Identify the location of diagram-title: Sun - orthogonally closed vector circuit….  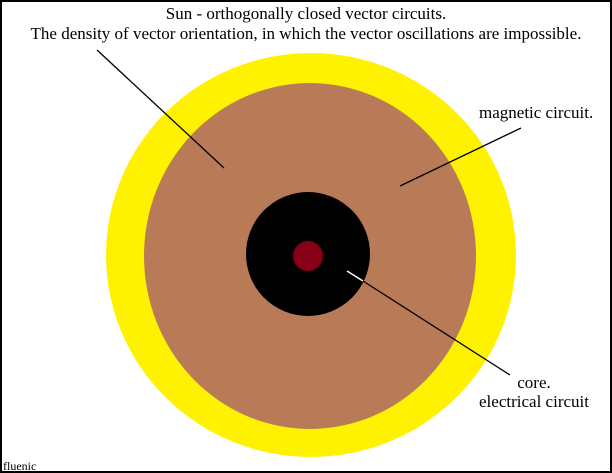
(306, 24).